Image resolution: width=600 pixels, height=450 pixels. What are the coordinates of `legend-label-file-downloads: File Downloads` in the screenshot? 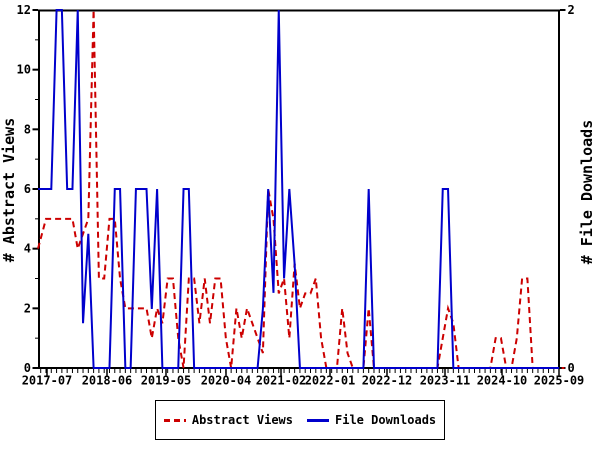 It's located at (386, 420).